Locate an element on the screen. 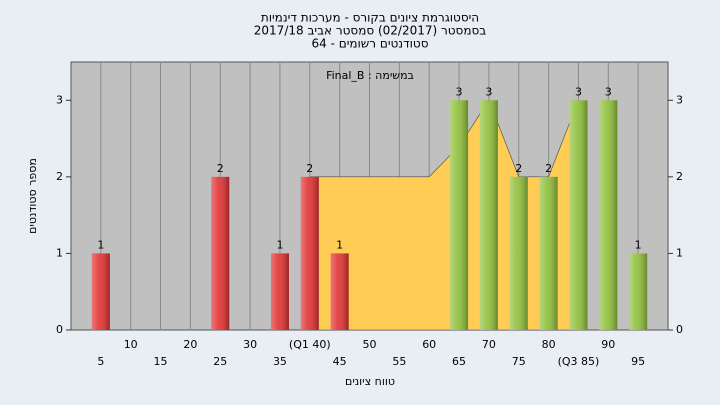  x-tick-label: 35 is located at coordinates (280, 361).